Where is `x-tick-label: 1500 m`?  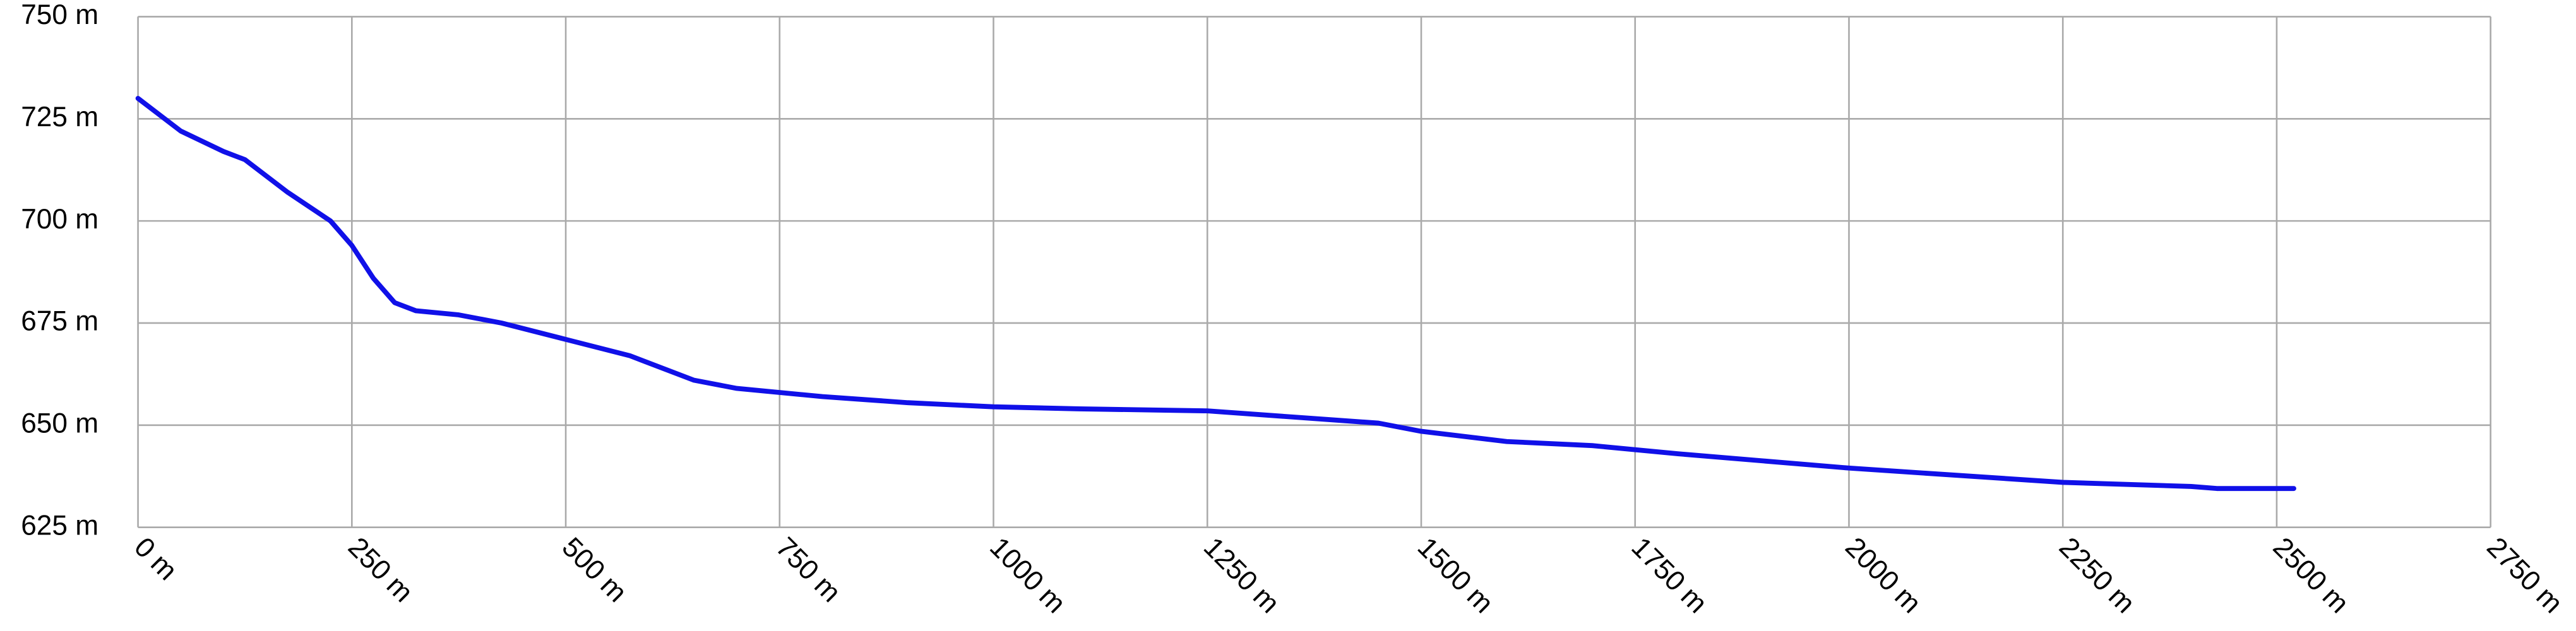
x-tick-label: 1500 m is located at coordinates (1456, 575).